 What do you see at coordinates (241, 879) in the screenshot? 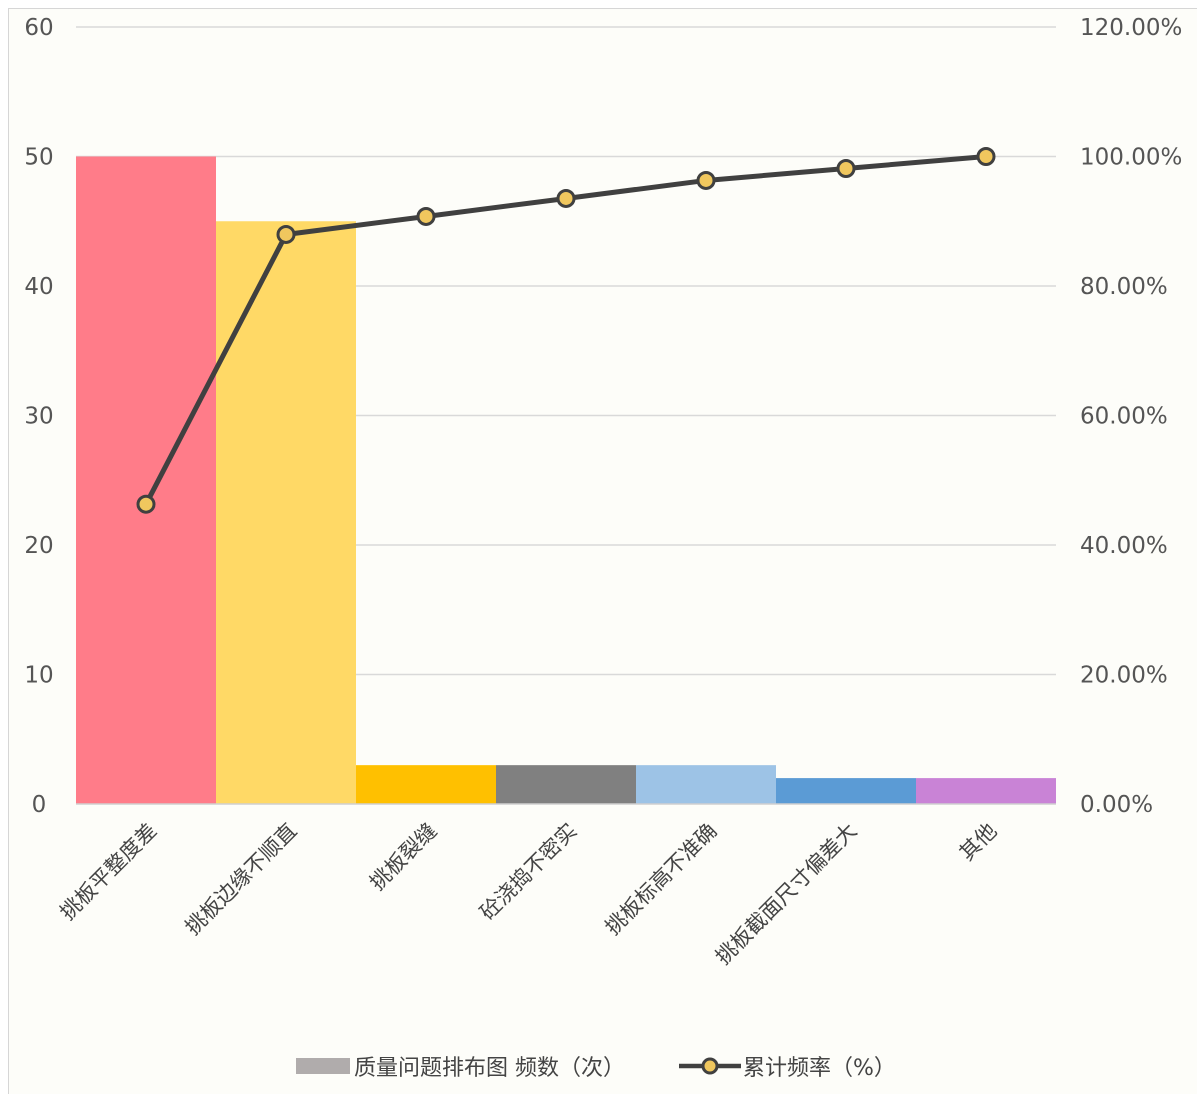
I see `category-label: 挑板边缘不顺直` at bounding box center [241, 879].